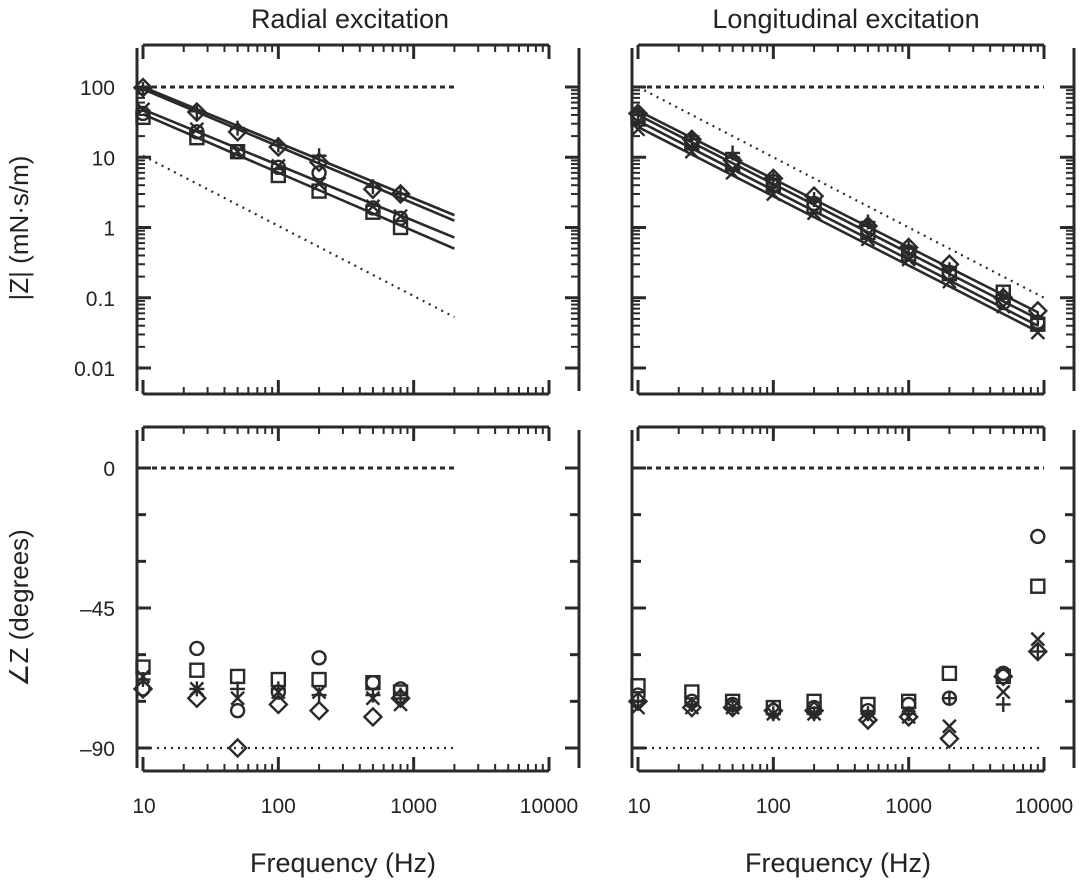 This screenshot has width=1088, height=884. Describe the element at coordinates (413, 806) in the screenshot. I see `x-tick-label: 1000` at that location.